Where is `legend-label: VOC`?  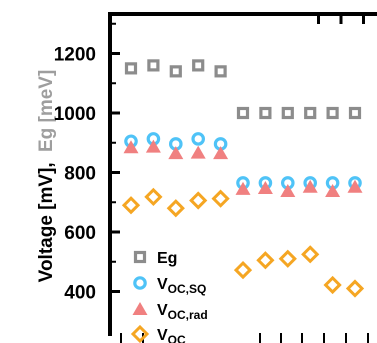 legend-label: VOC is located at coordinates (171, 335).